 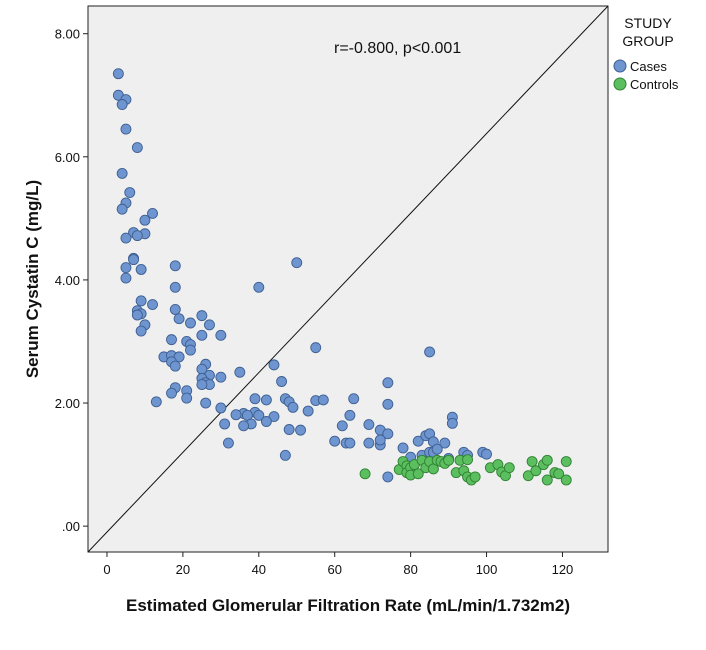 What do you see at coordinates (620, 84) in the screenshot?
I see `legend-marker-controls` at bounding box center [620, 84].